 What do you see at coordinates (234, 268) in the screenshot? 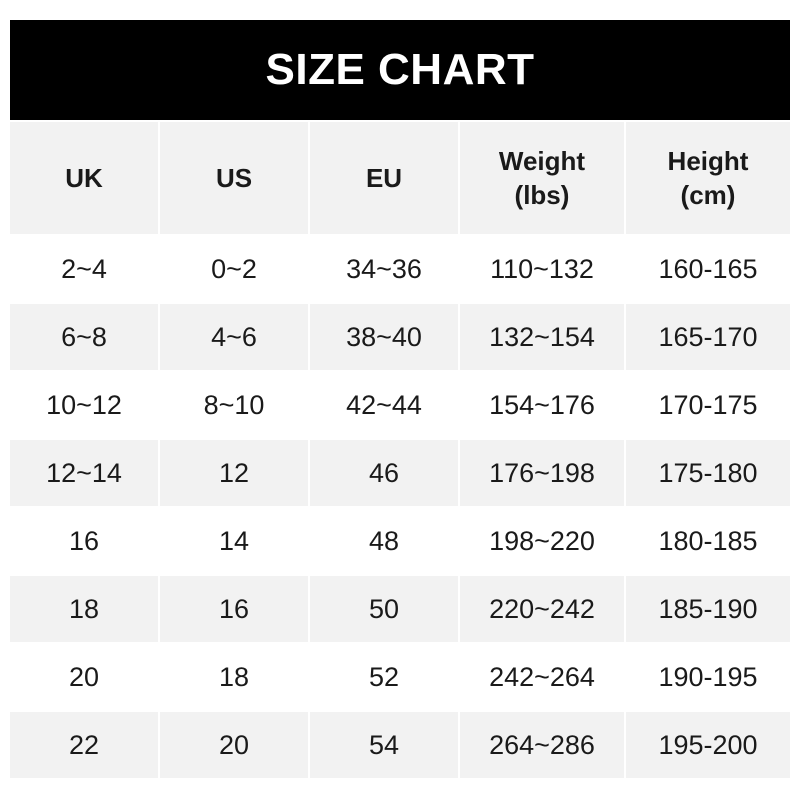
I see `table-cell: 0~2` at bounding box center [234, 268].